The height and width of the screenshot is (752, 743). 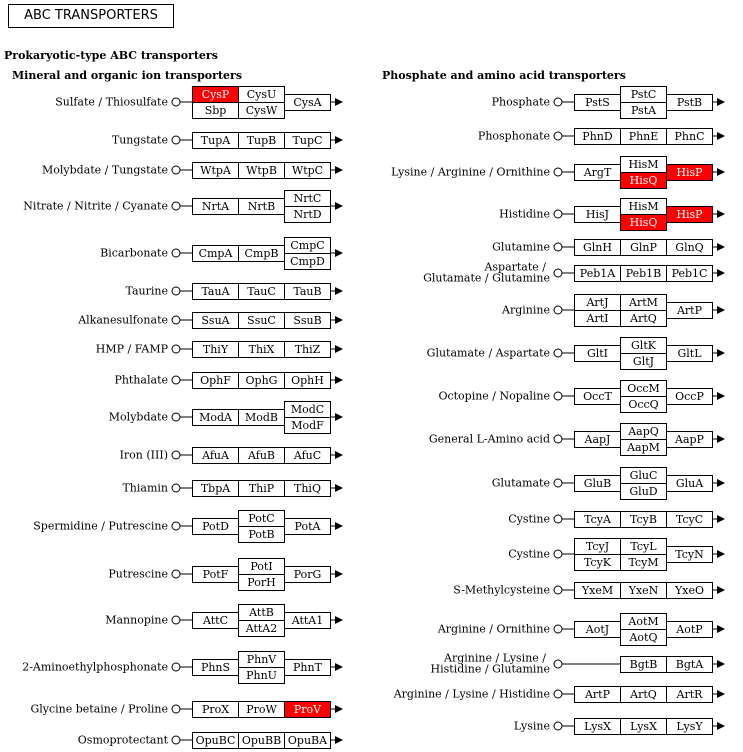 I want to click on gene-box: OccT, so click(x=597, y=396).